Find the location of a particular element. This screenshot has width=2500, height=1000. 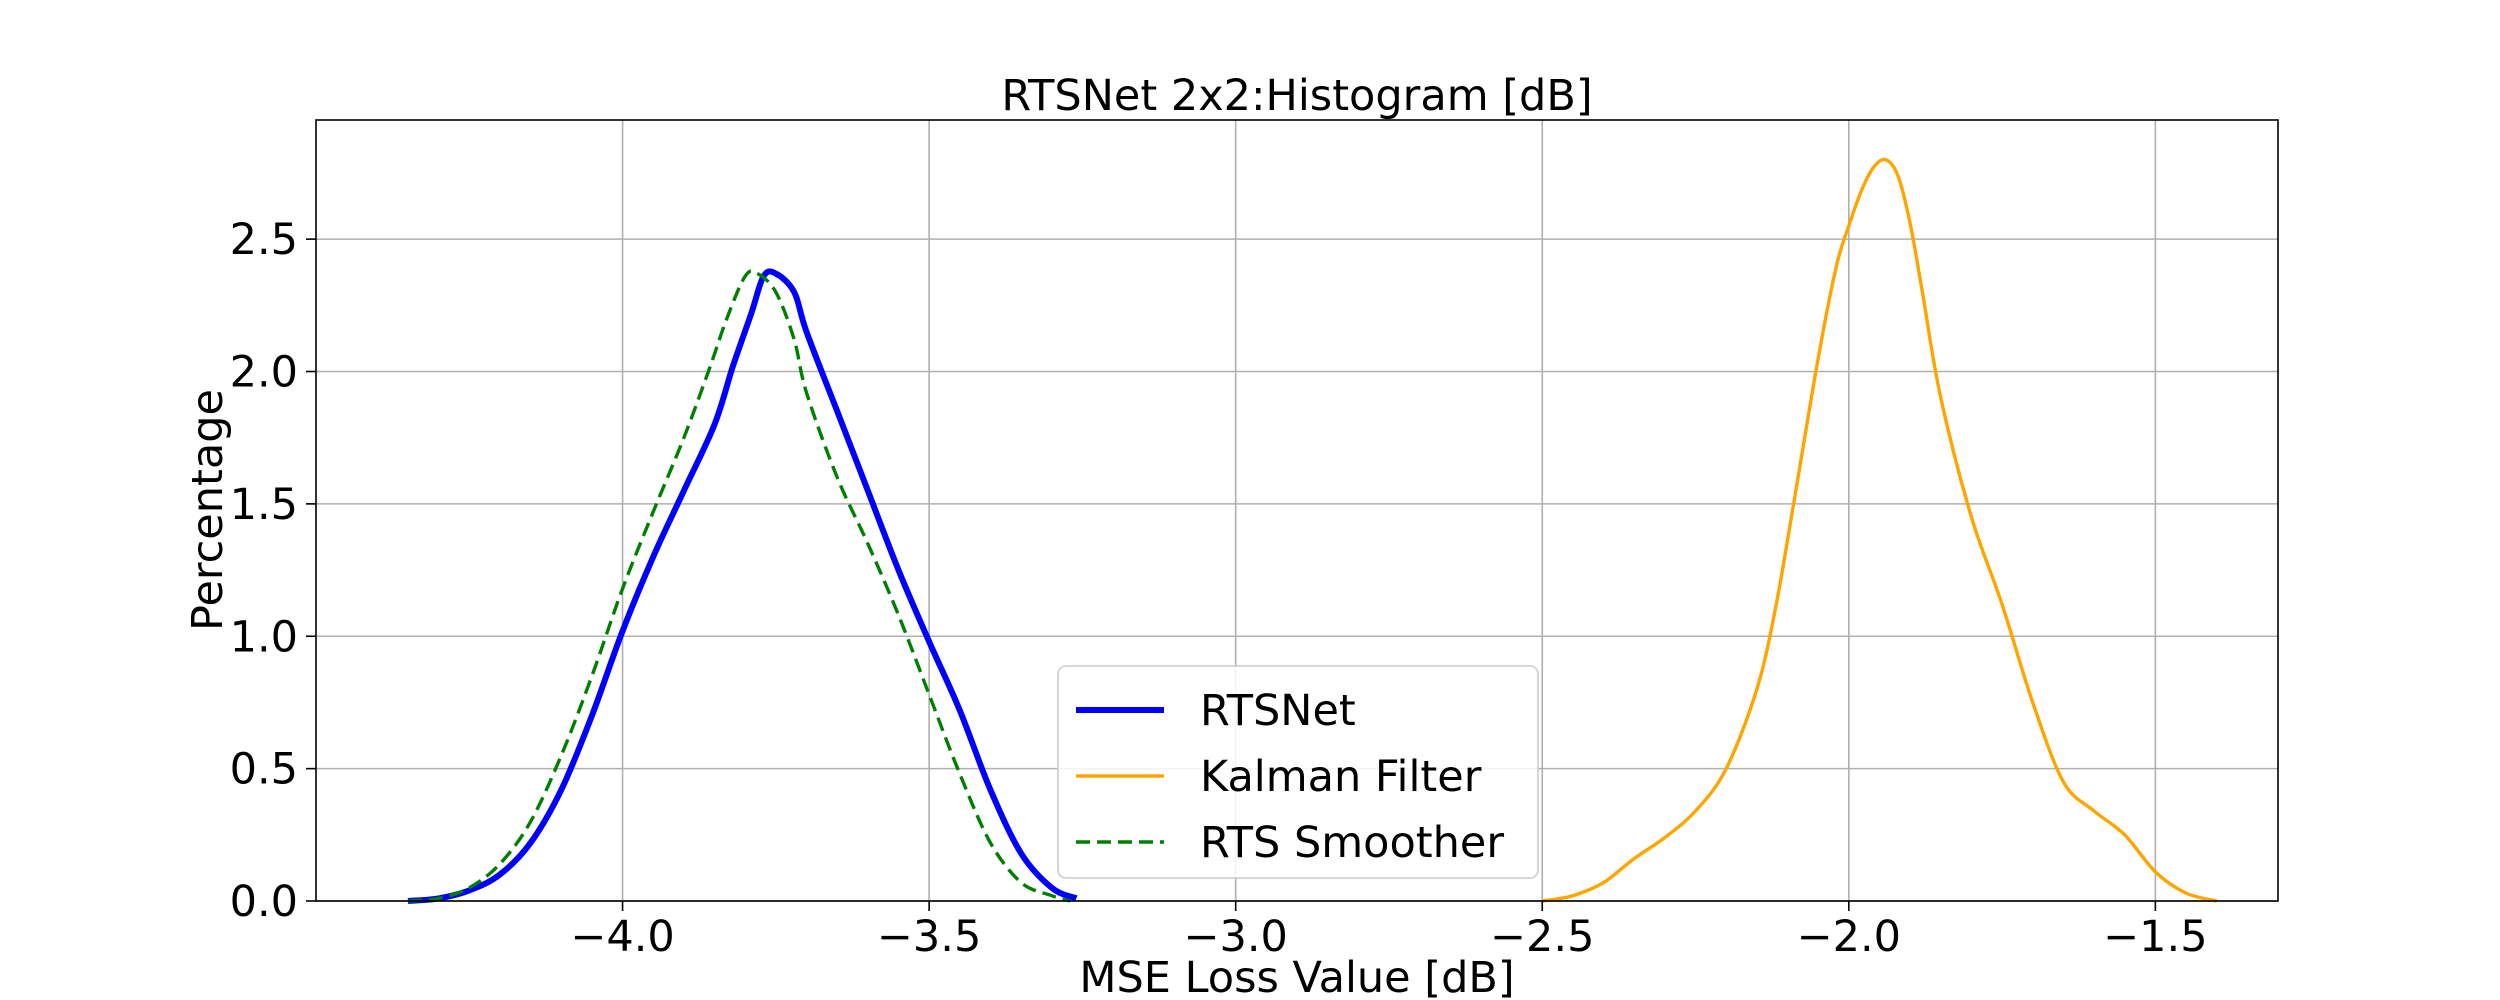

x-tick-label: −4.0 is located at coordinates (622, 937).